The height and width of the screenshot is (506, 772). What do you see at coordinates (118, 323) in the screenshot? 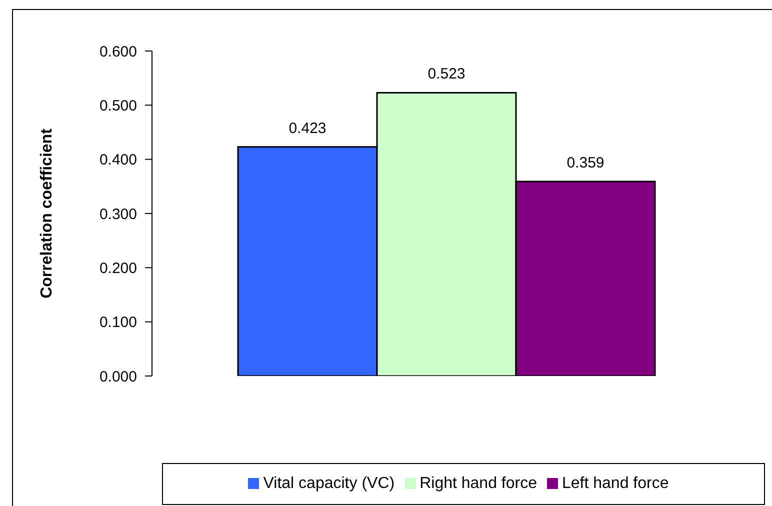
I see `y-tick-label: 0.100` at bounding box center [118, 323].